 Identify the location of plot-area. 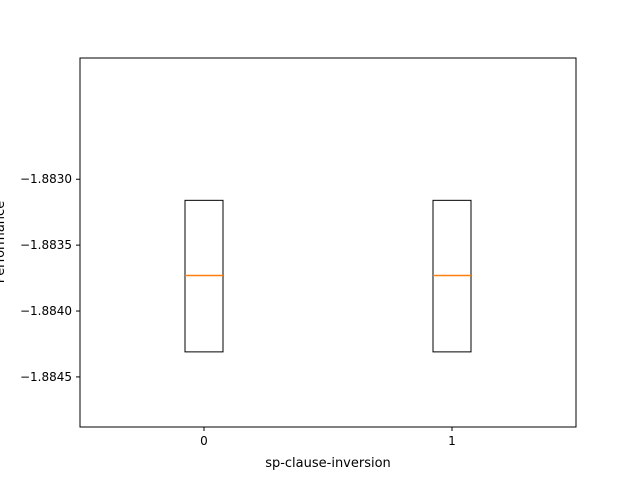
(328, 276).